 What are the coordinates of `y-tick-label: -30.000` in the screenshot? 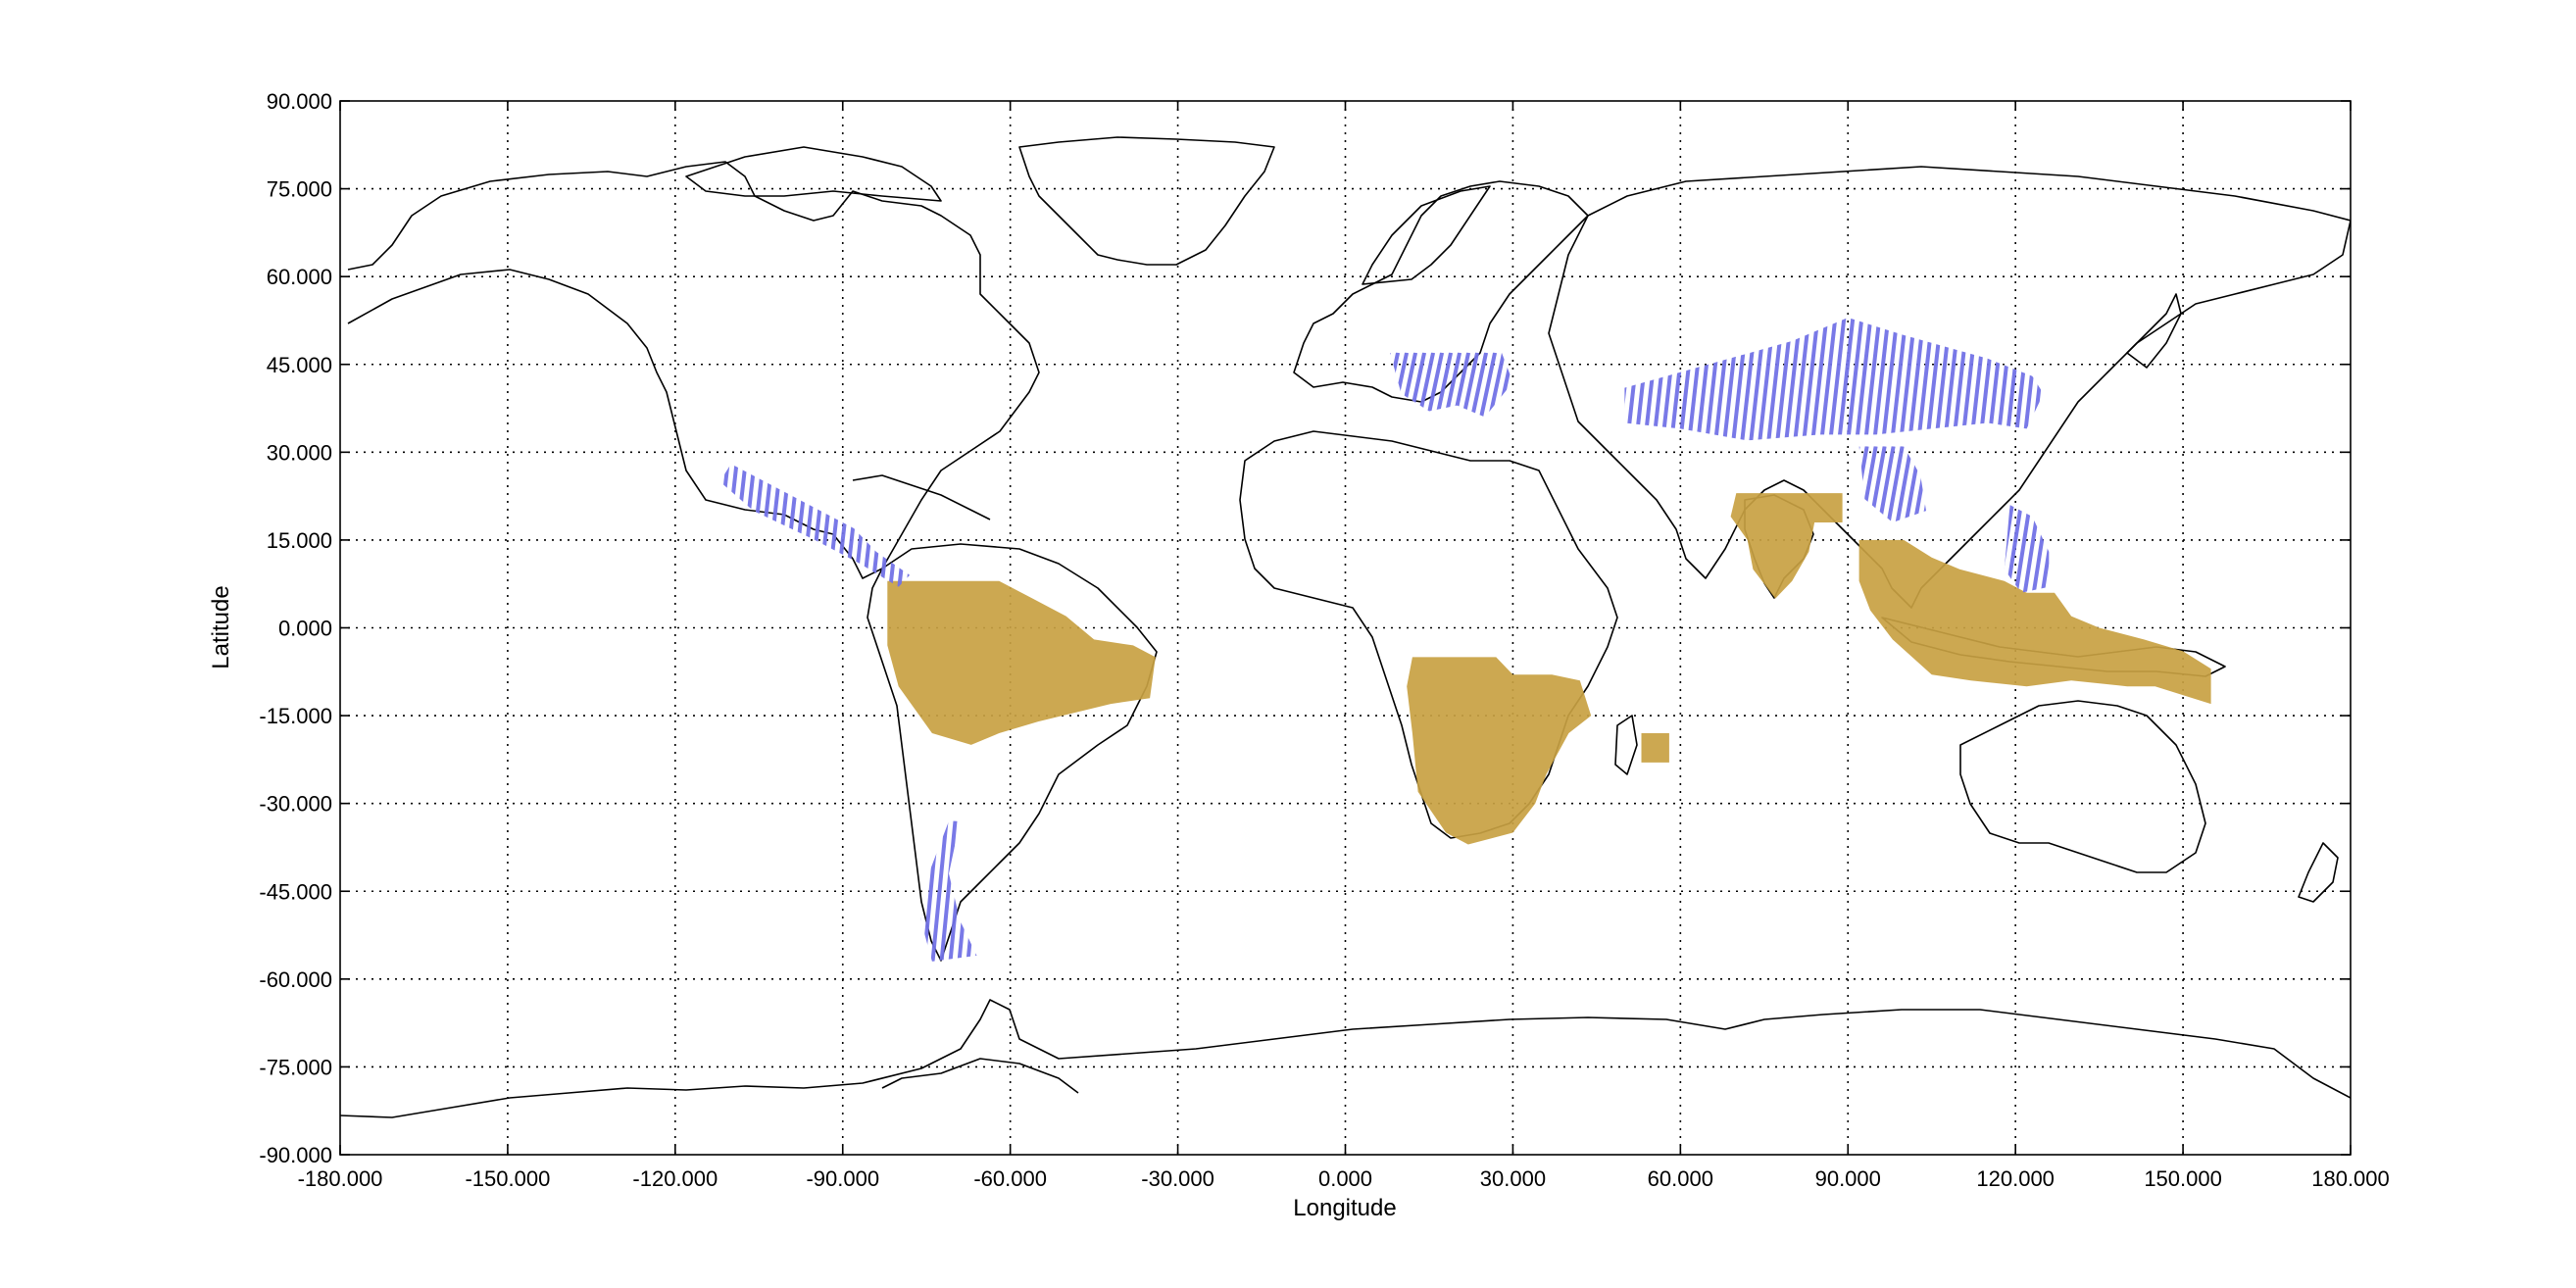 It's located at (295, 804).